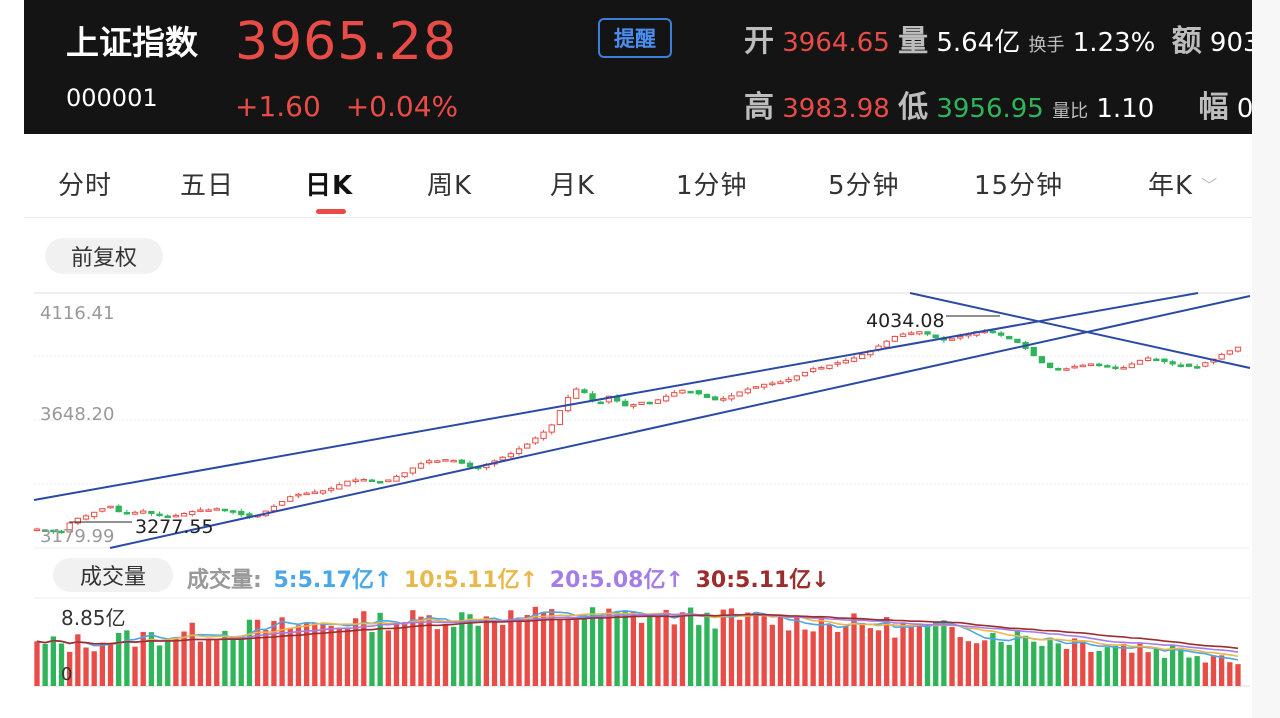 This screenshot has width=1280, height=718. I want to click on tab-1-minute: 1分钟, so click(712, 186).